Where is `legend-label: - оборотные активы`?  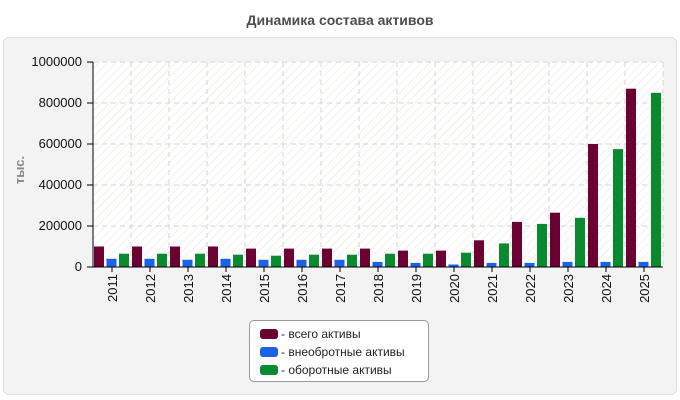
legend-label: - оборотные активы is located at coordinates (336, 370).